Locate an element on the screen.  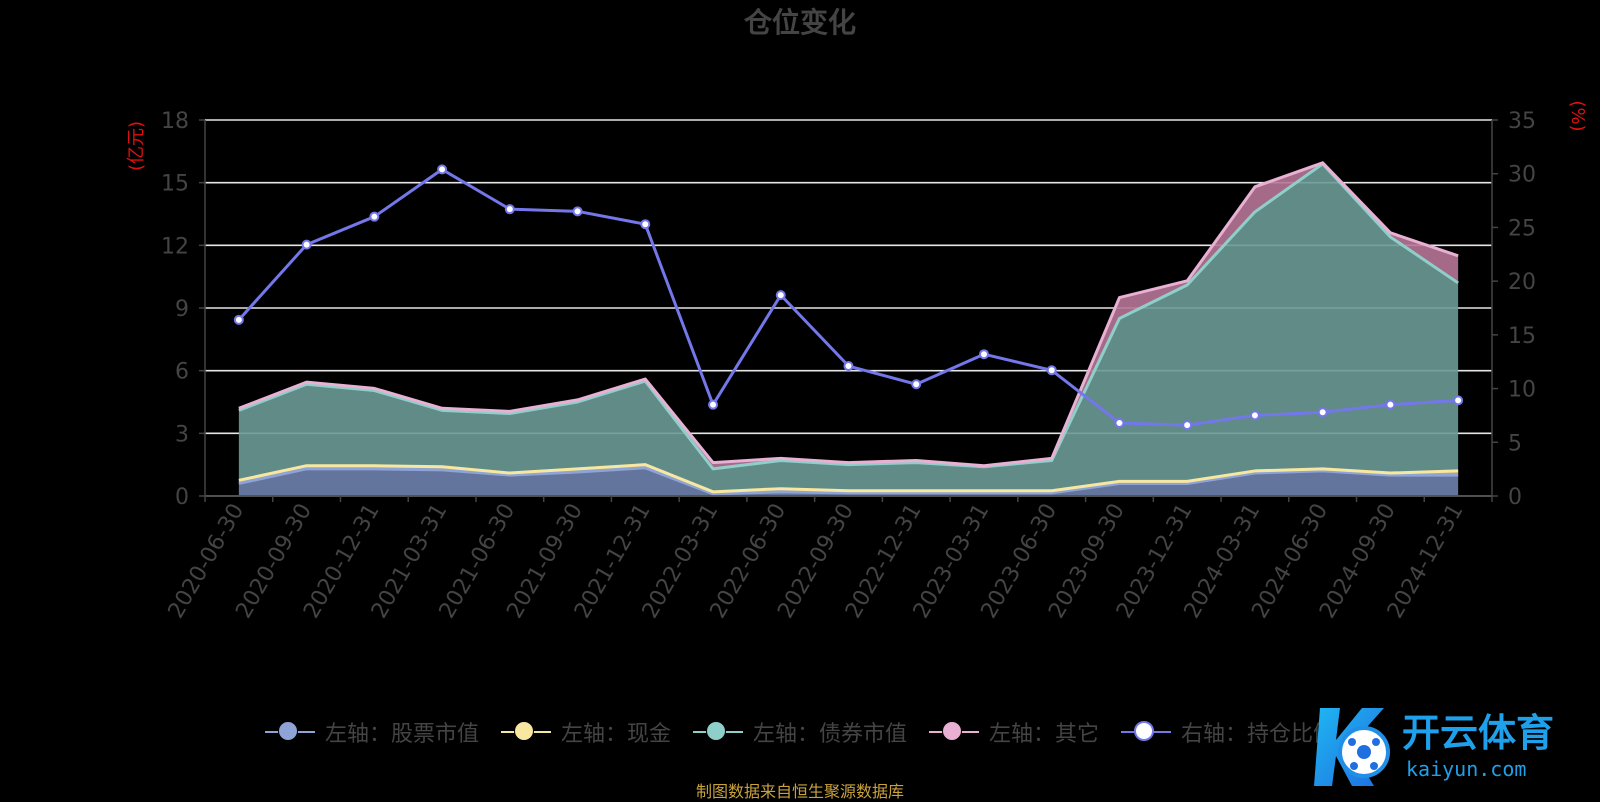
legend-item: 左轴：股票市值 is located at coordinates (371, 732).